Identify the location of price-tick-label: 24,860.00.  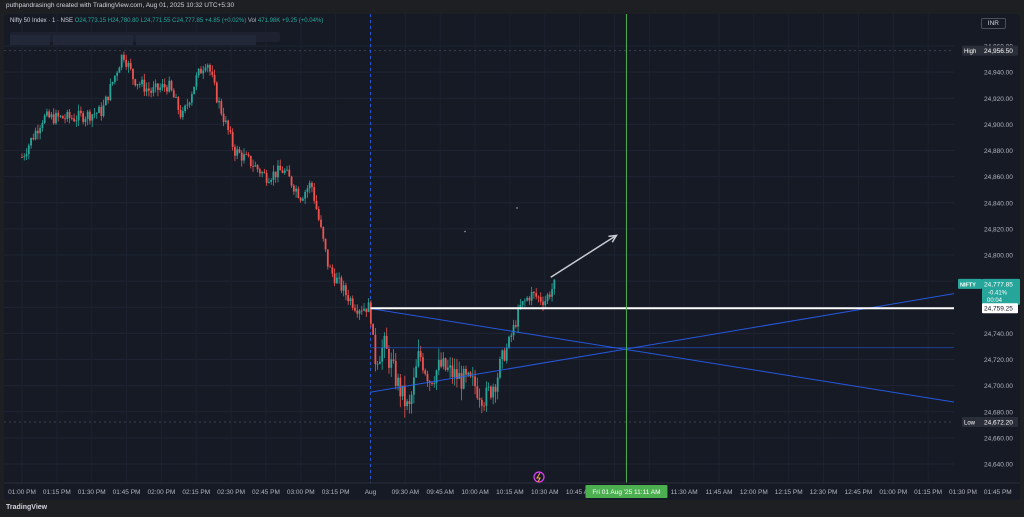
(998, 177).